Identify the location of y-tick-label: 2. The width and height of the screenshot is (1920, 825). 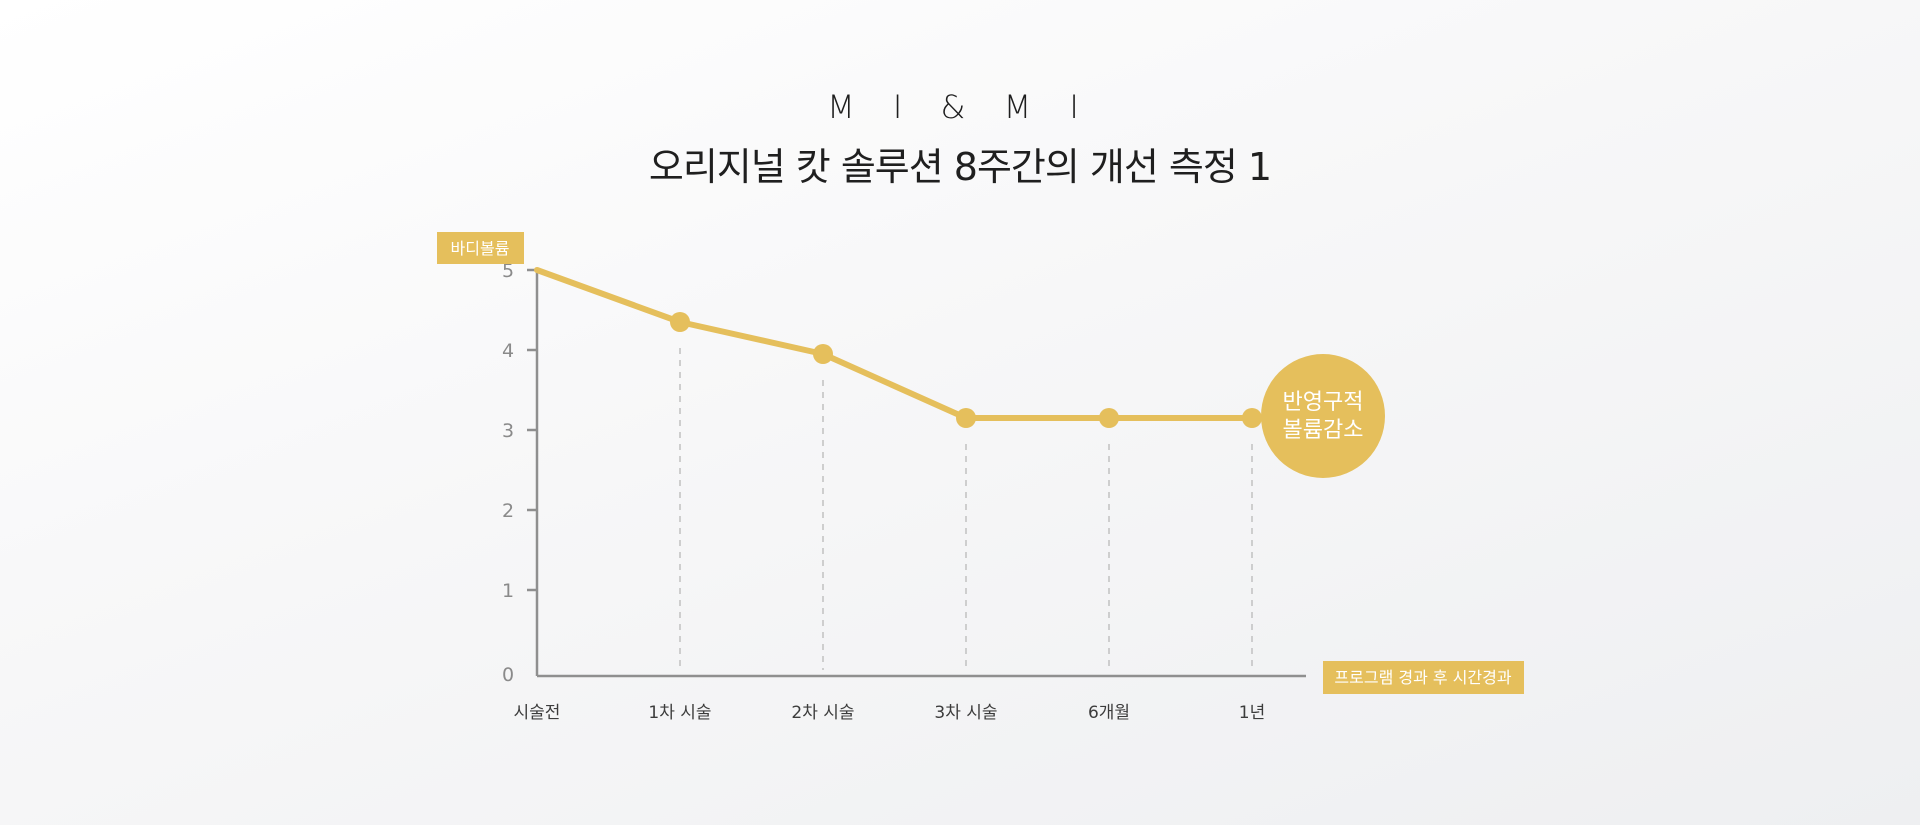
(508, 511).